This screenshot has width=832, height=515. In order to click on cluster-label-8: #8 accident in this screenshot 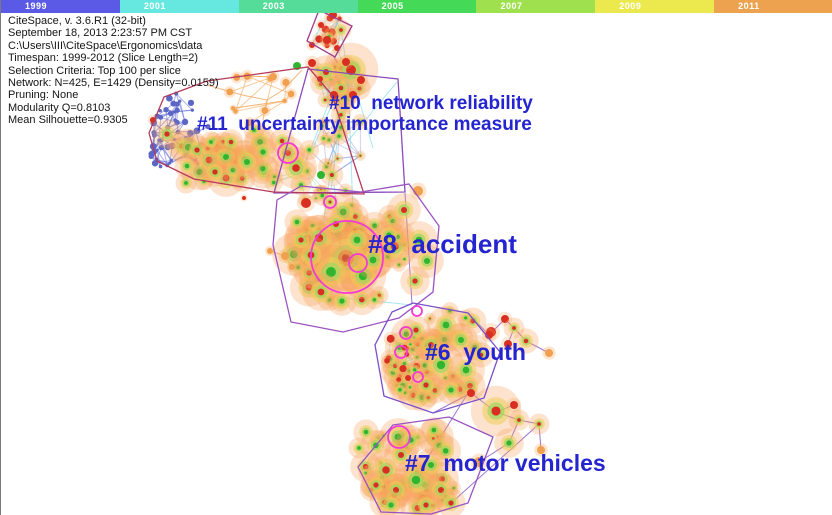, I will do `click(442, 244)`.